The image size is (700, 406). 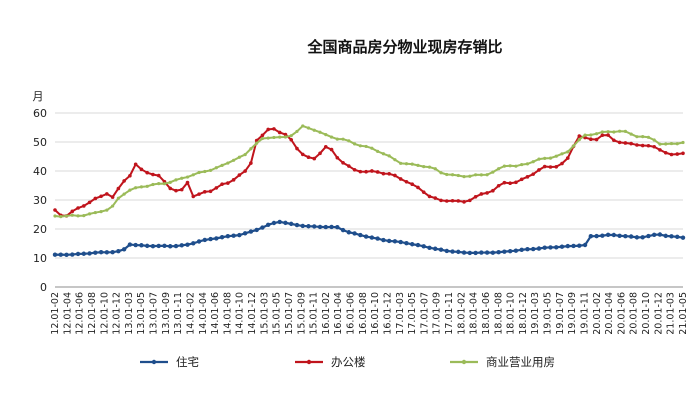 I want to click on x-tick-label: 17.01-09, so click(x=437, y=313).